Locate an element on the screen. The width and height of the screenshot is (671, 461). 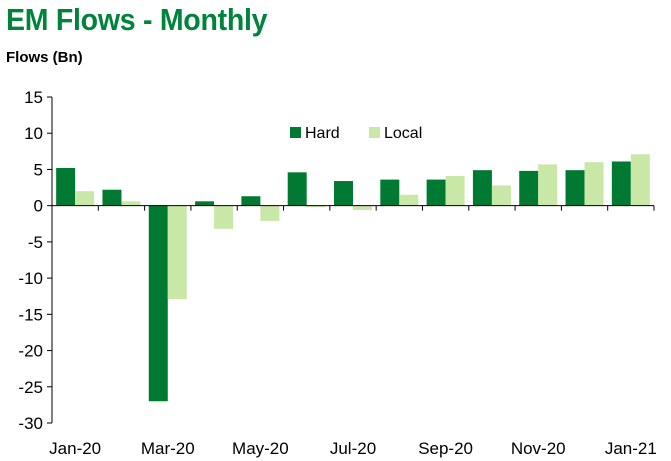
y-tick-label: -30 is located at coordinates (30, 423).